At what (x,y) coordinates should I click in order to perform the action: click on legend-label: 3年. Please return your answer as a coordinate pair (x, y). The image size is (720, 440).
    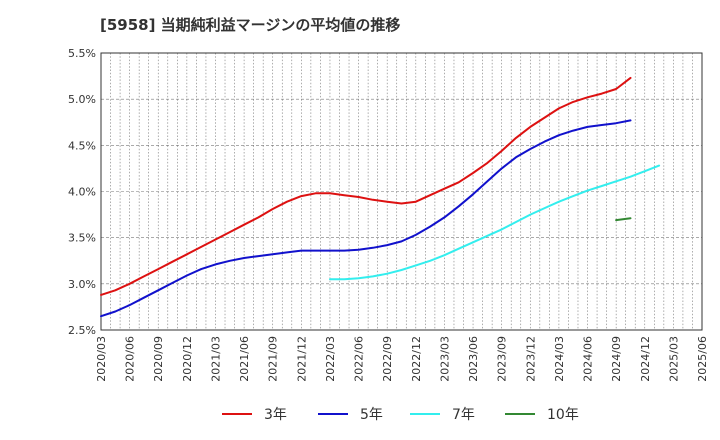
    Looking at the image, I should click on (275, 415).